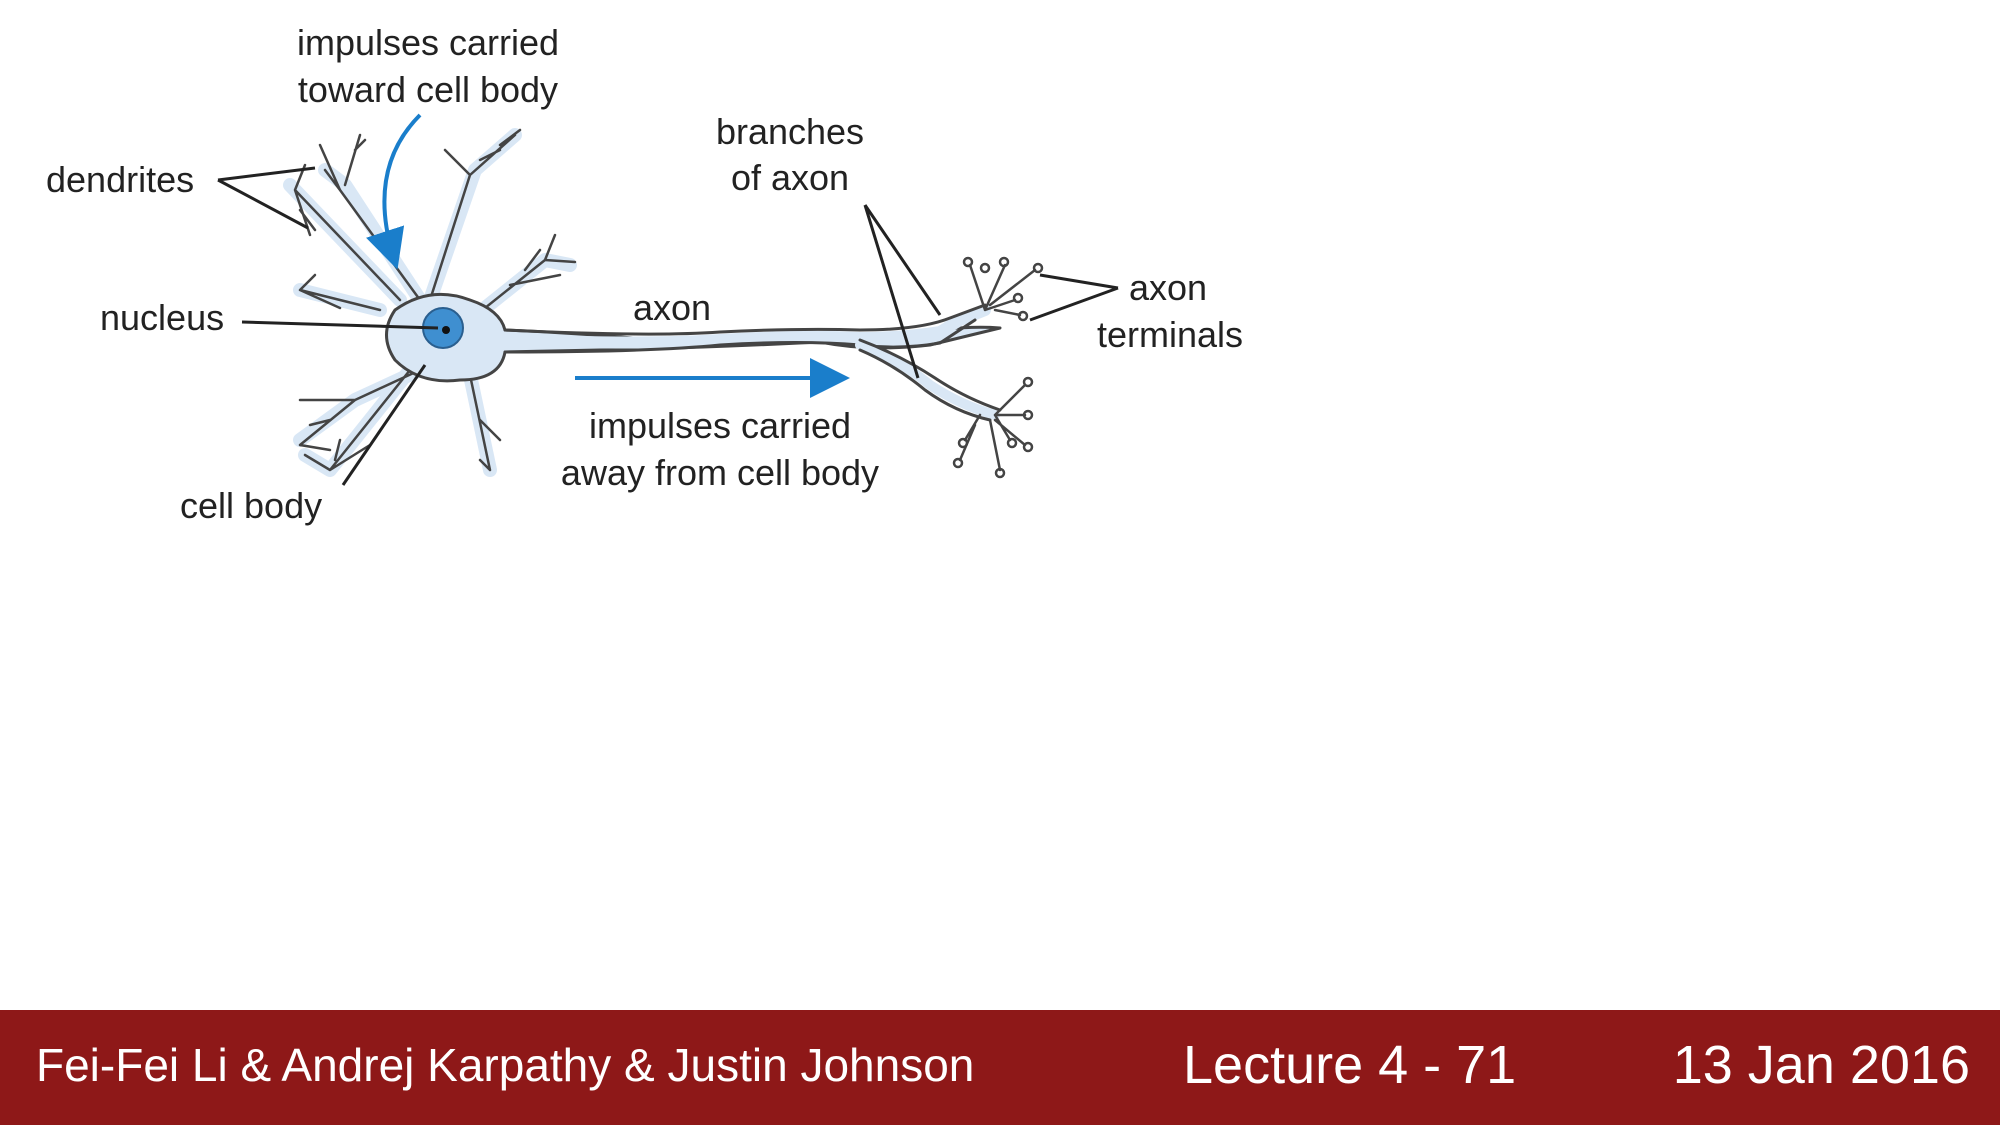 Image resolution: width=2000 pixels, height=1125 pixels. I want to click on arrow-toward-cell-body, so click(402, 188).